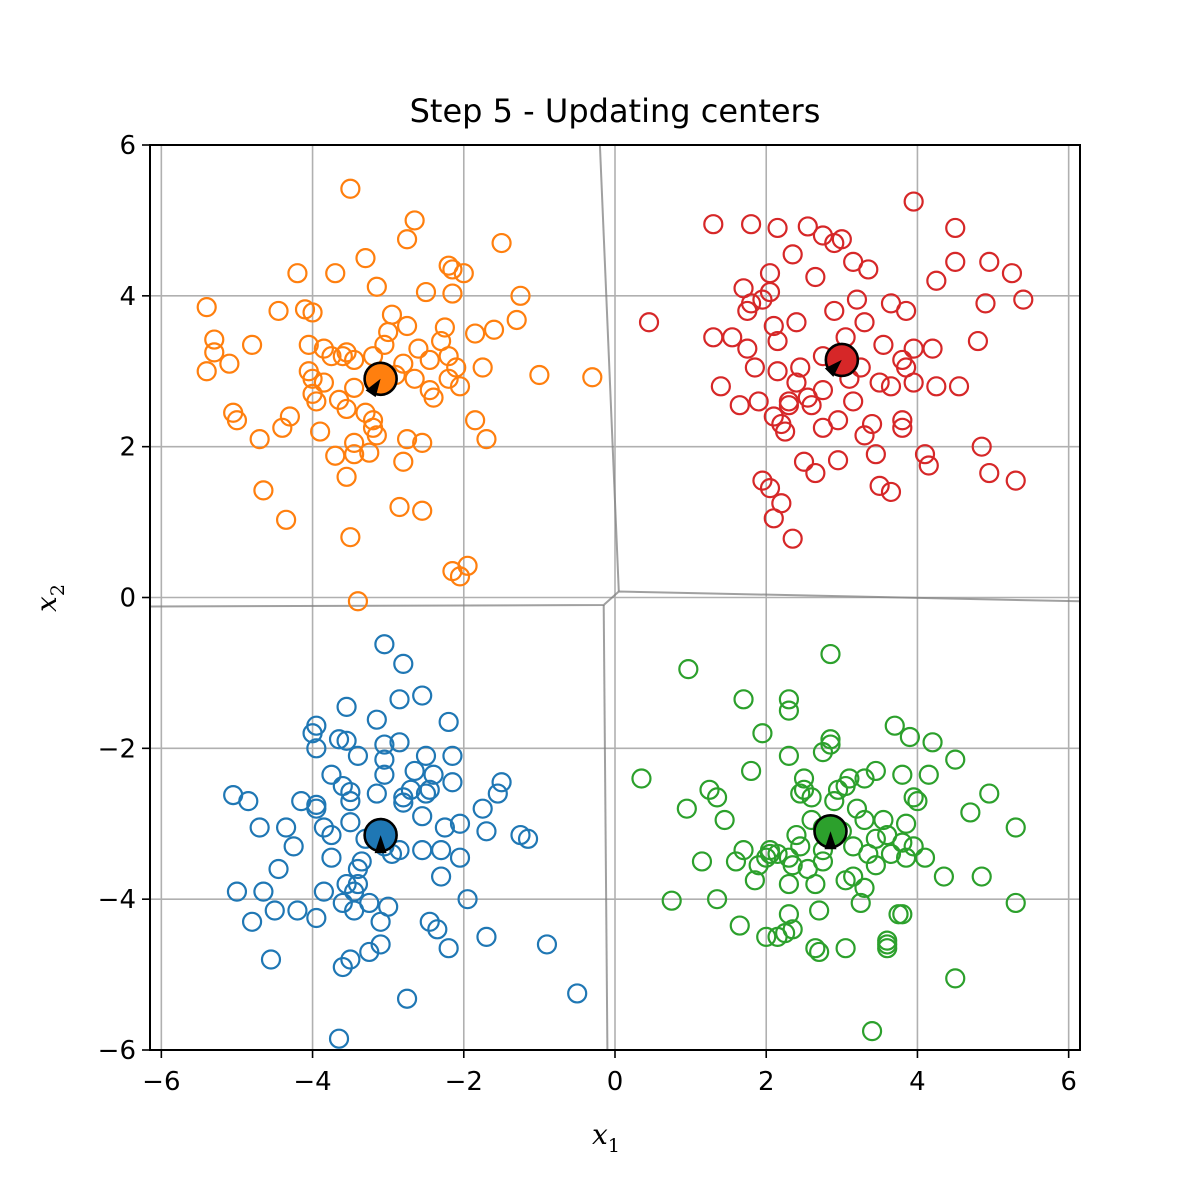 The image size is (1200, 1200). What do you see at coordinates (766, 1082) in the screenshot?
I see `x-tick-label: 2` at bounding box center [766, 1082].